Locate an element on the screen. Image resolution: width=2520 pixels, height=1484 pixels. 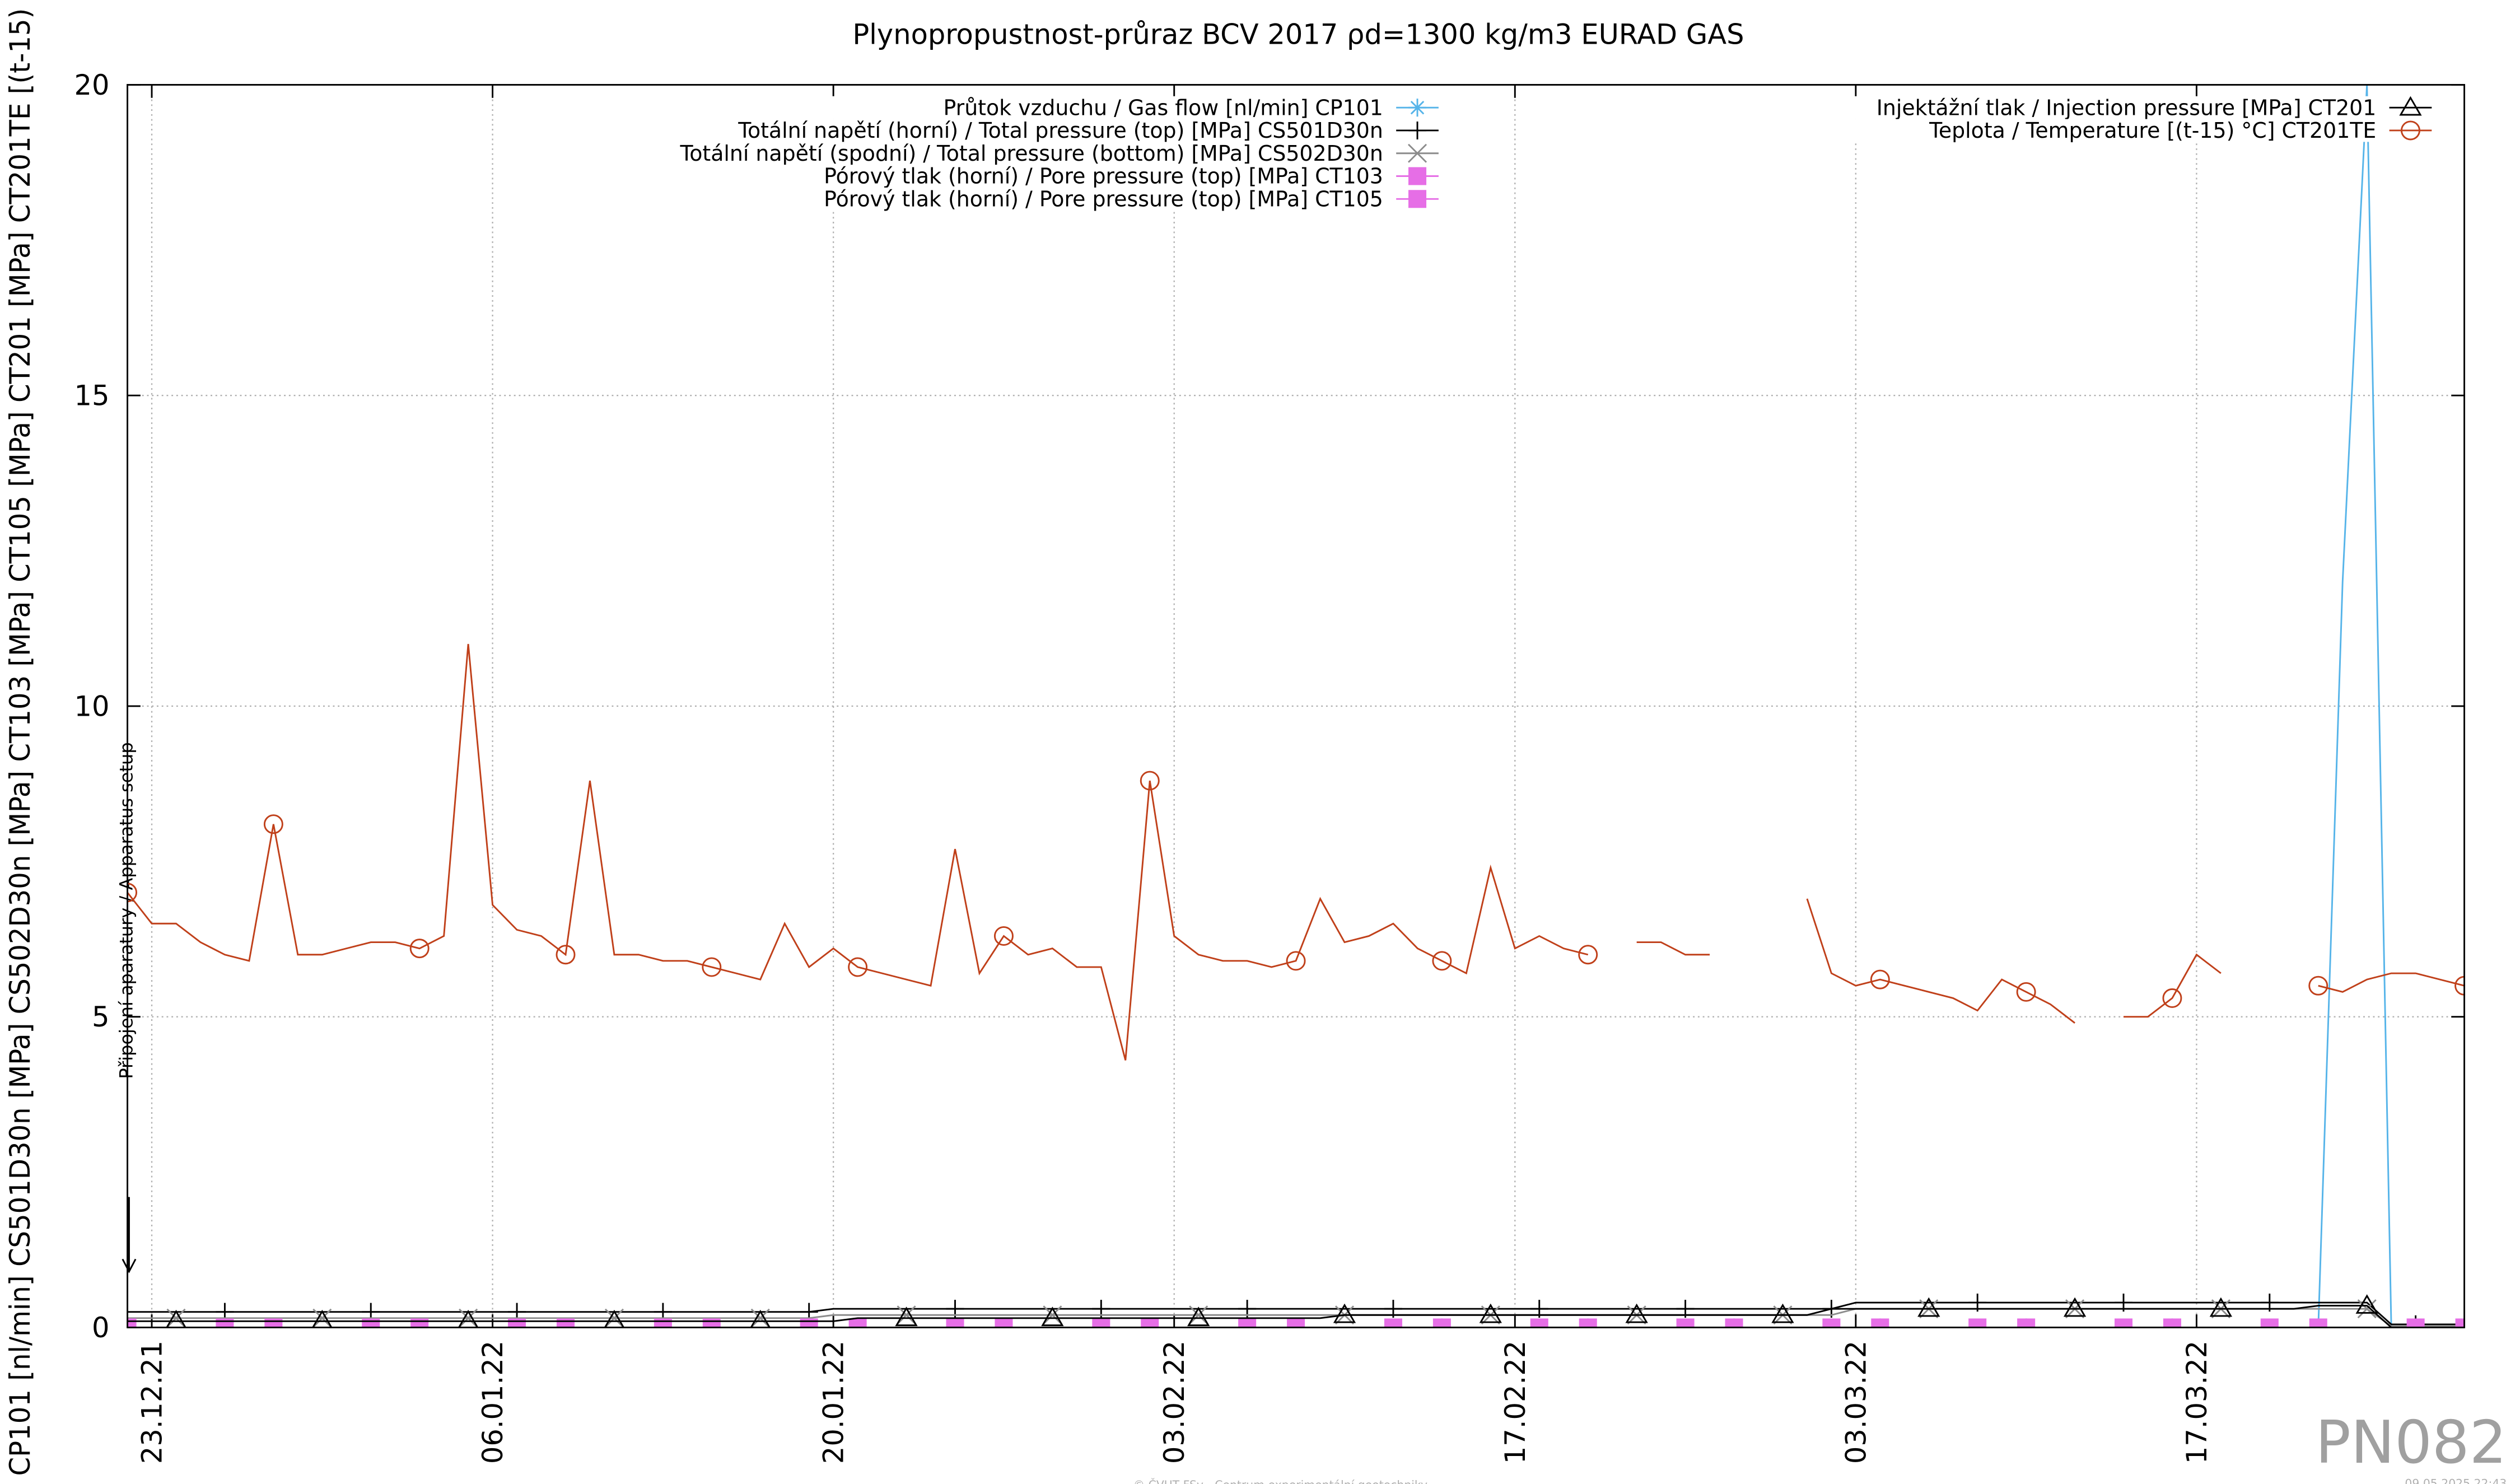
timestamp: 09.05.2025 22:43 is located at coordinates (2456, 1481).